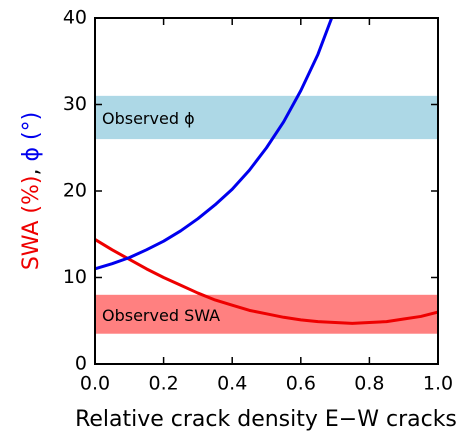 This screenshot has height=437, width=474. Describe the element at coordinates (148, 118) in the screenshot. I see `band-label: Observed ϕ` at that location.